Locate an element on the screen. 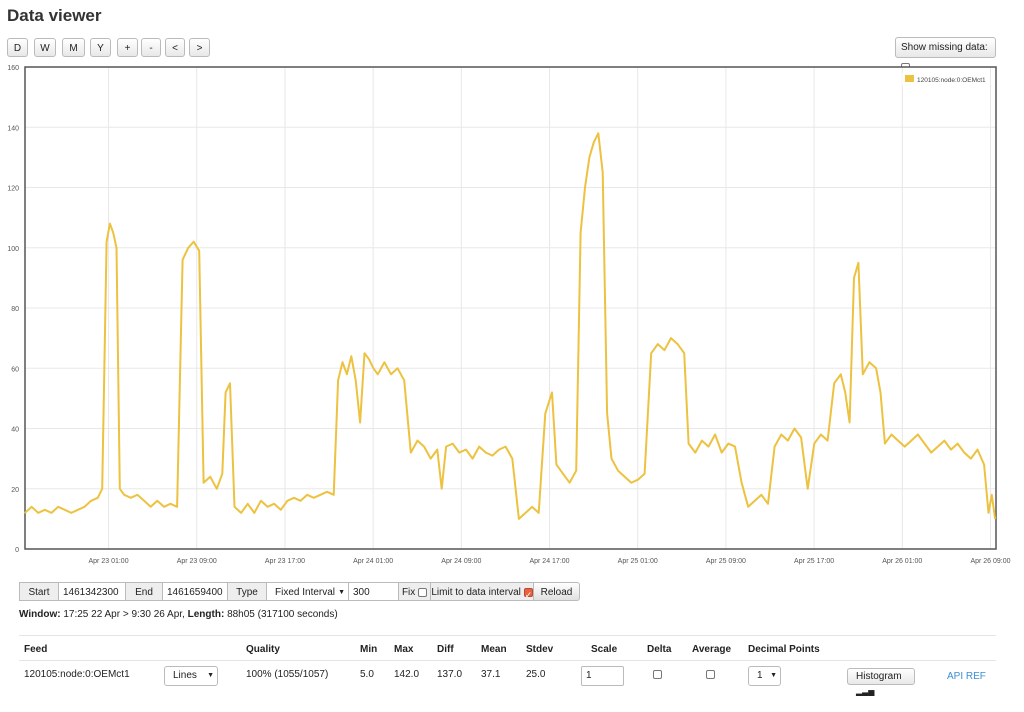  pan-right-button: > is located at coordinates (199, 47).